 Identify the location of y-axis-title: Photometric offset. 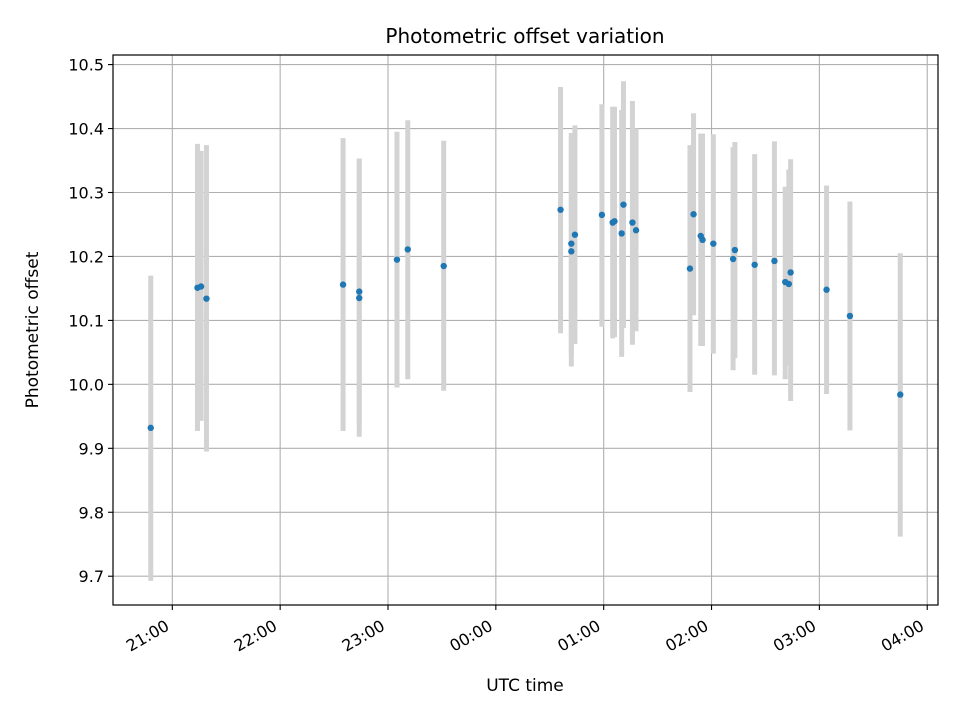
(33, 329).